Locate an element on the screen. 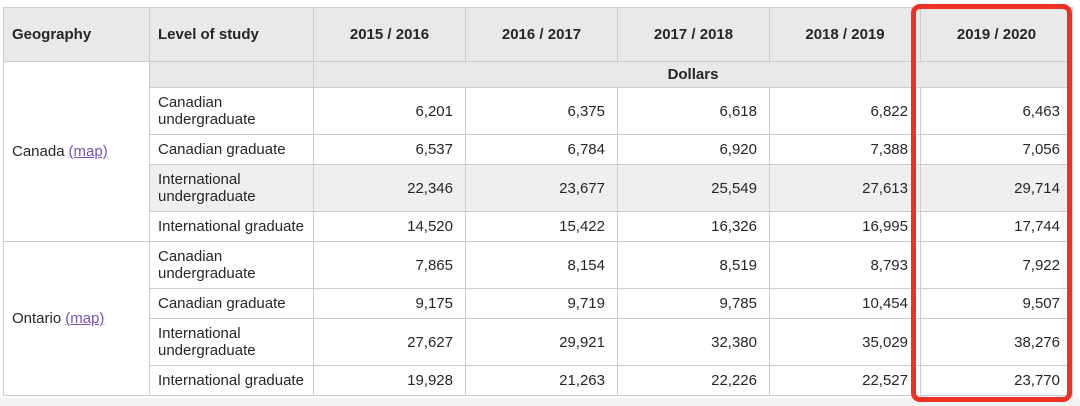 The width and height of the screenshot is (1080, 406). value-cell: 9,785 is located at coordinates (693, 303).